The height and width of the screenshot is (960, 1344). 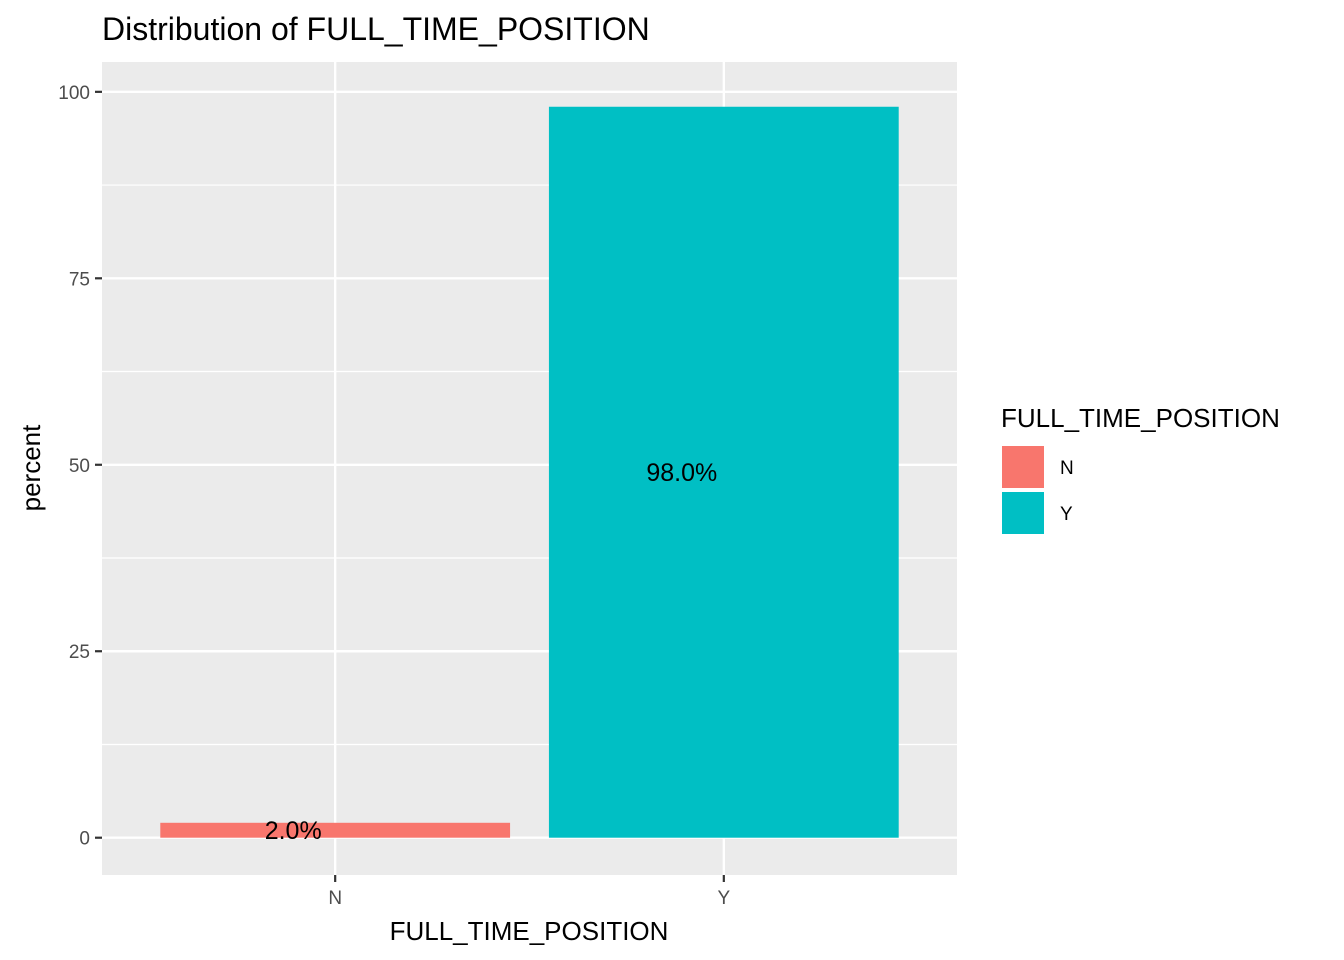 I want to click on y-tick-label: 100, so click(x=74, y=93).